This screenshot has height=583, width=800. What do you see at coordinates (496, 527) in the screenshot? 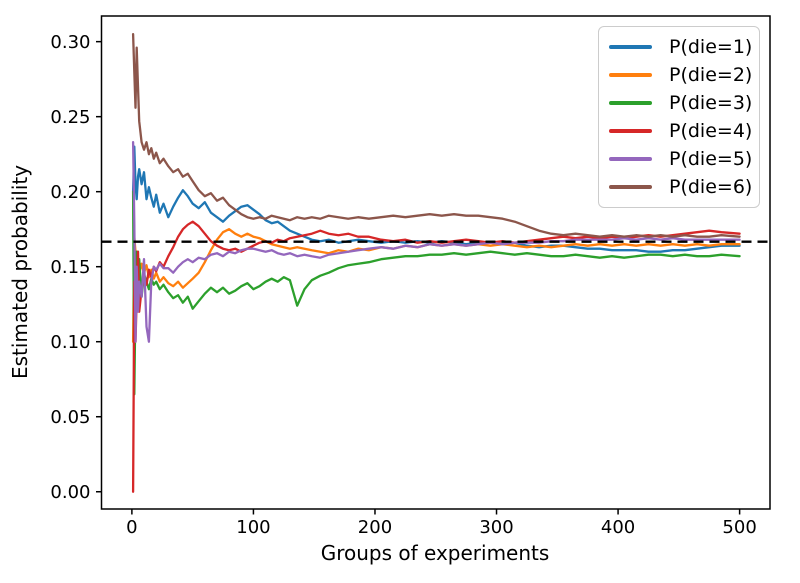
I see `x-tick-label: 300` at bounding box center [496, 527].